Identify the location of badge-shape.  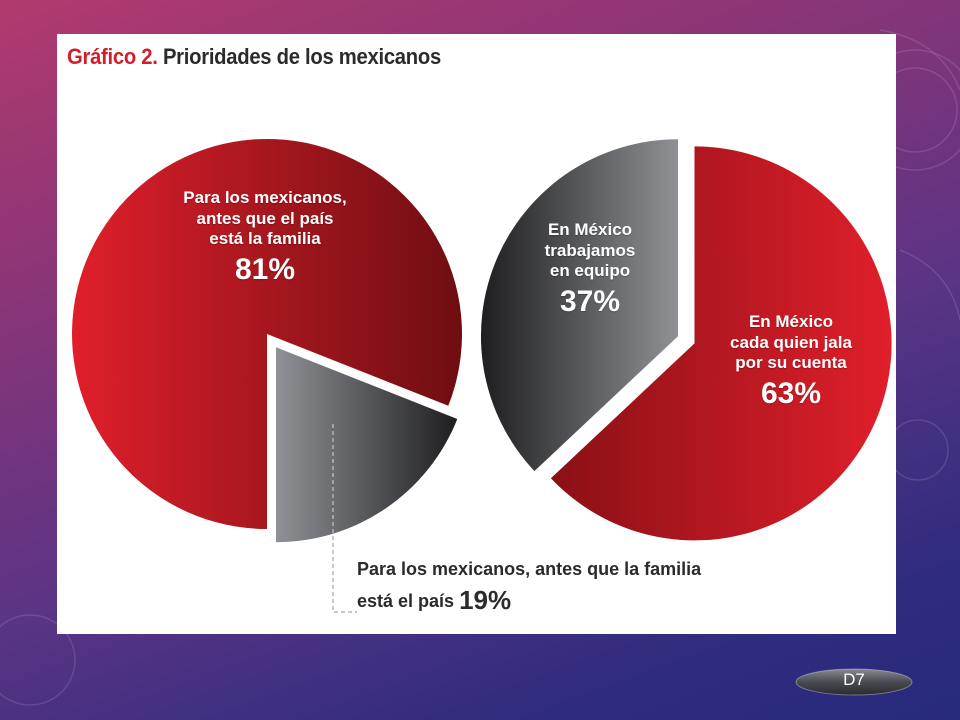
(854, 682).